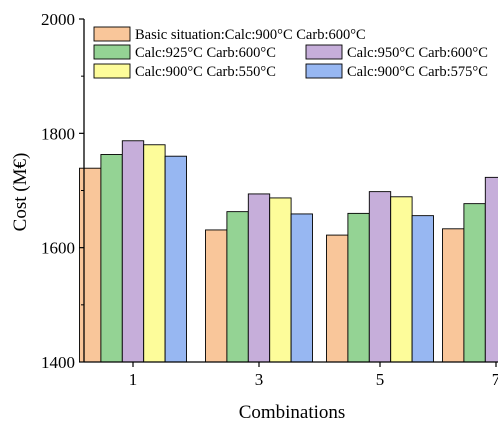  I want to click on x-tick-label: 5, so click(380, 379).